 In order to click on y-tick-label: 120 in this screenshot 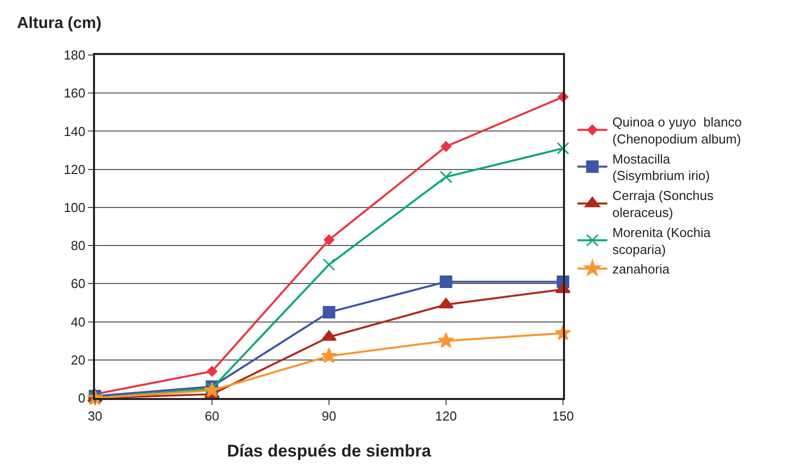, I will do `click(75, 169)`.